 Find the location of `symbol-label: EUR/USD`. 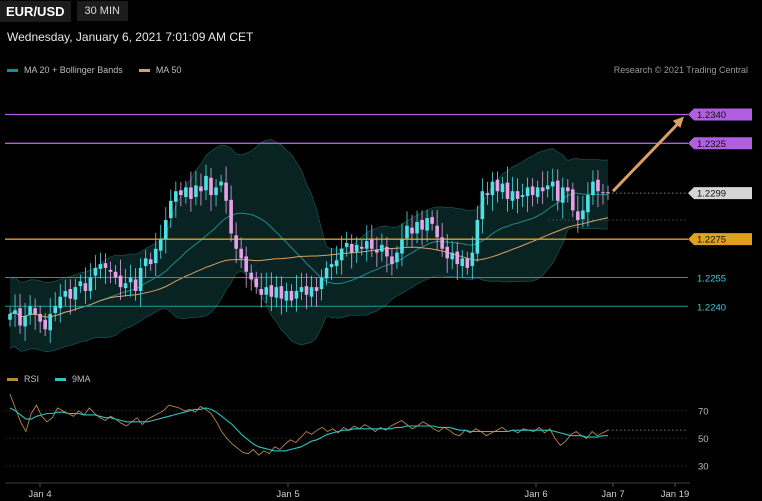

symbol-label: EUR/USD is located at coordinates (35, 11).